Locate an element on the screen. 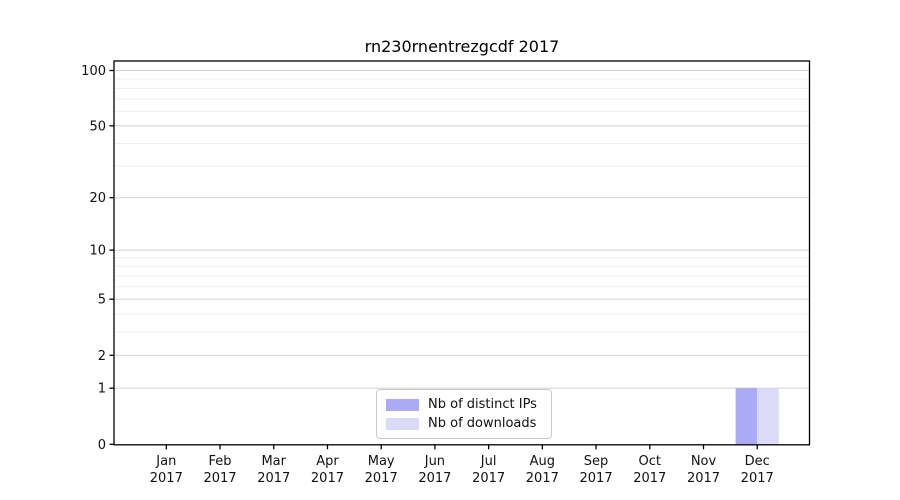  y-tick-label-50: 50 is located at coordinates (97, 126).